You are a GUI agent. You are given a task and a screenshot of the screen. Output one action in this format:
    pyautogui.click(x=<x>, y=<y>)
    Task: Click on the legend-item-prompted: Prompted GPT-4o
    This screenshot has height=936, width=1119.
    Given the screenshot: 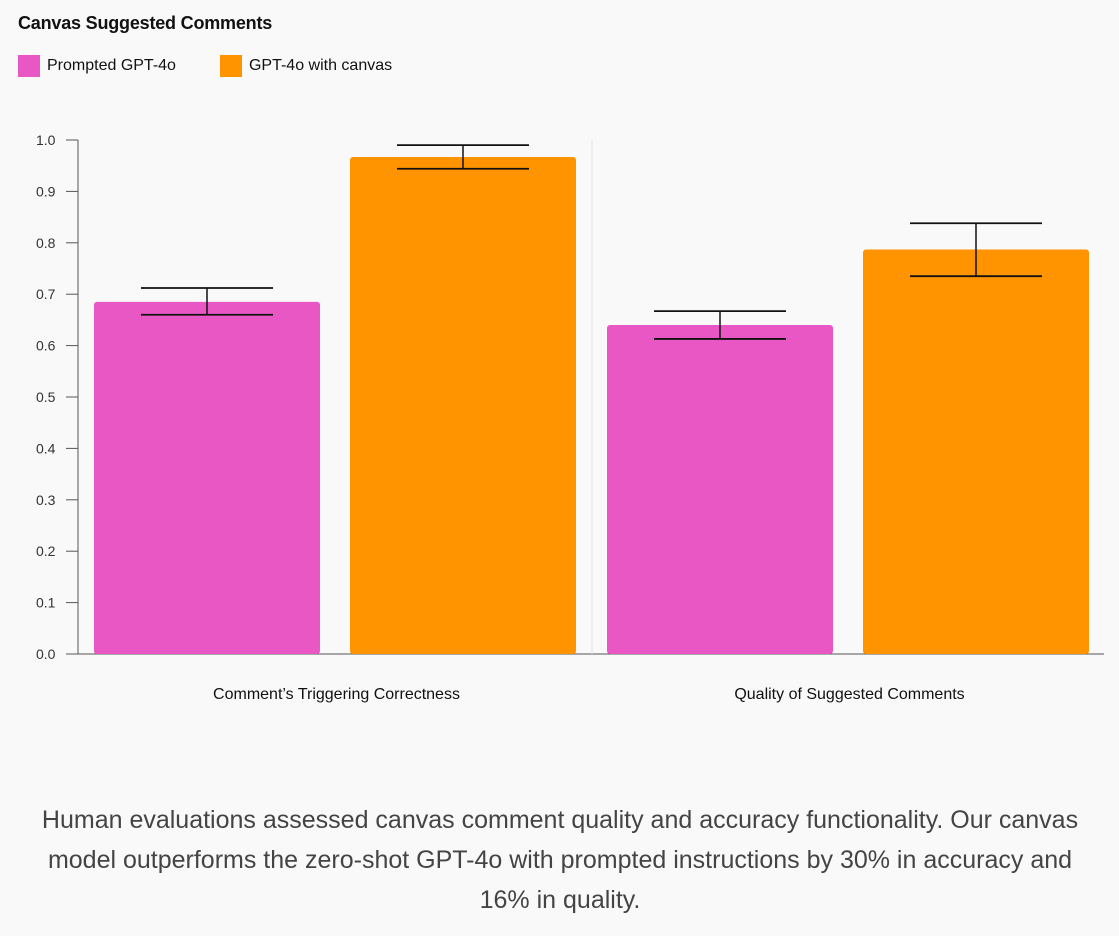 What is the action you would take?
    pyautogui.click(x=97, y=66)
    